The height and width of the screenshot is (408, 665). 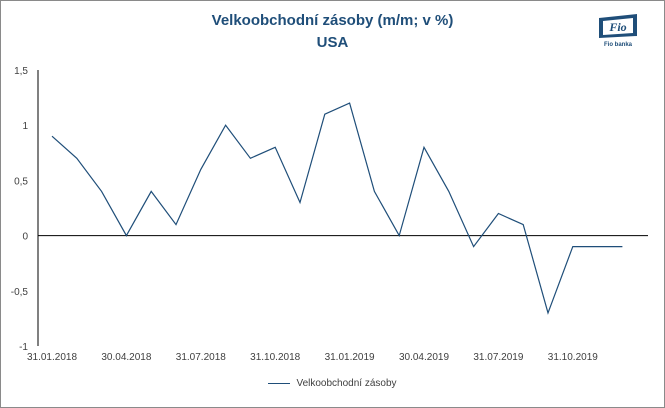 I want to click on chart-subtitle: USA, so click(x=332, y=42).